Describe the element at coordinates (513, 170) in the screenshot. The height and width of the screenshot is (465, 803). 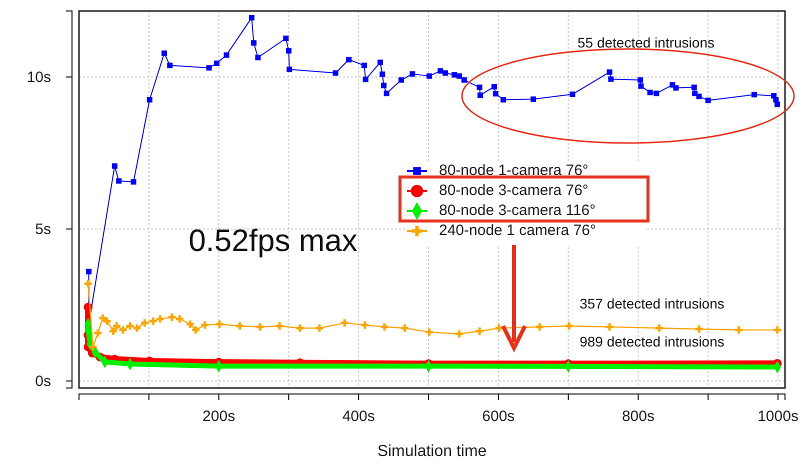
I see `legend-label: 80-node 1-camera 76°` at that location.